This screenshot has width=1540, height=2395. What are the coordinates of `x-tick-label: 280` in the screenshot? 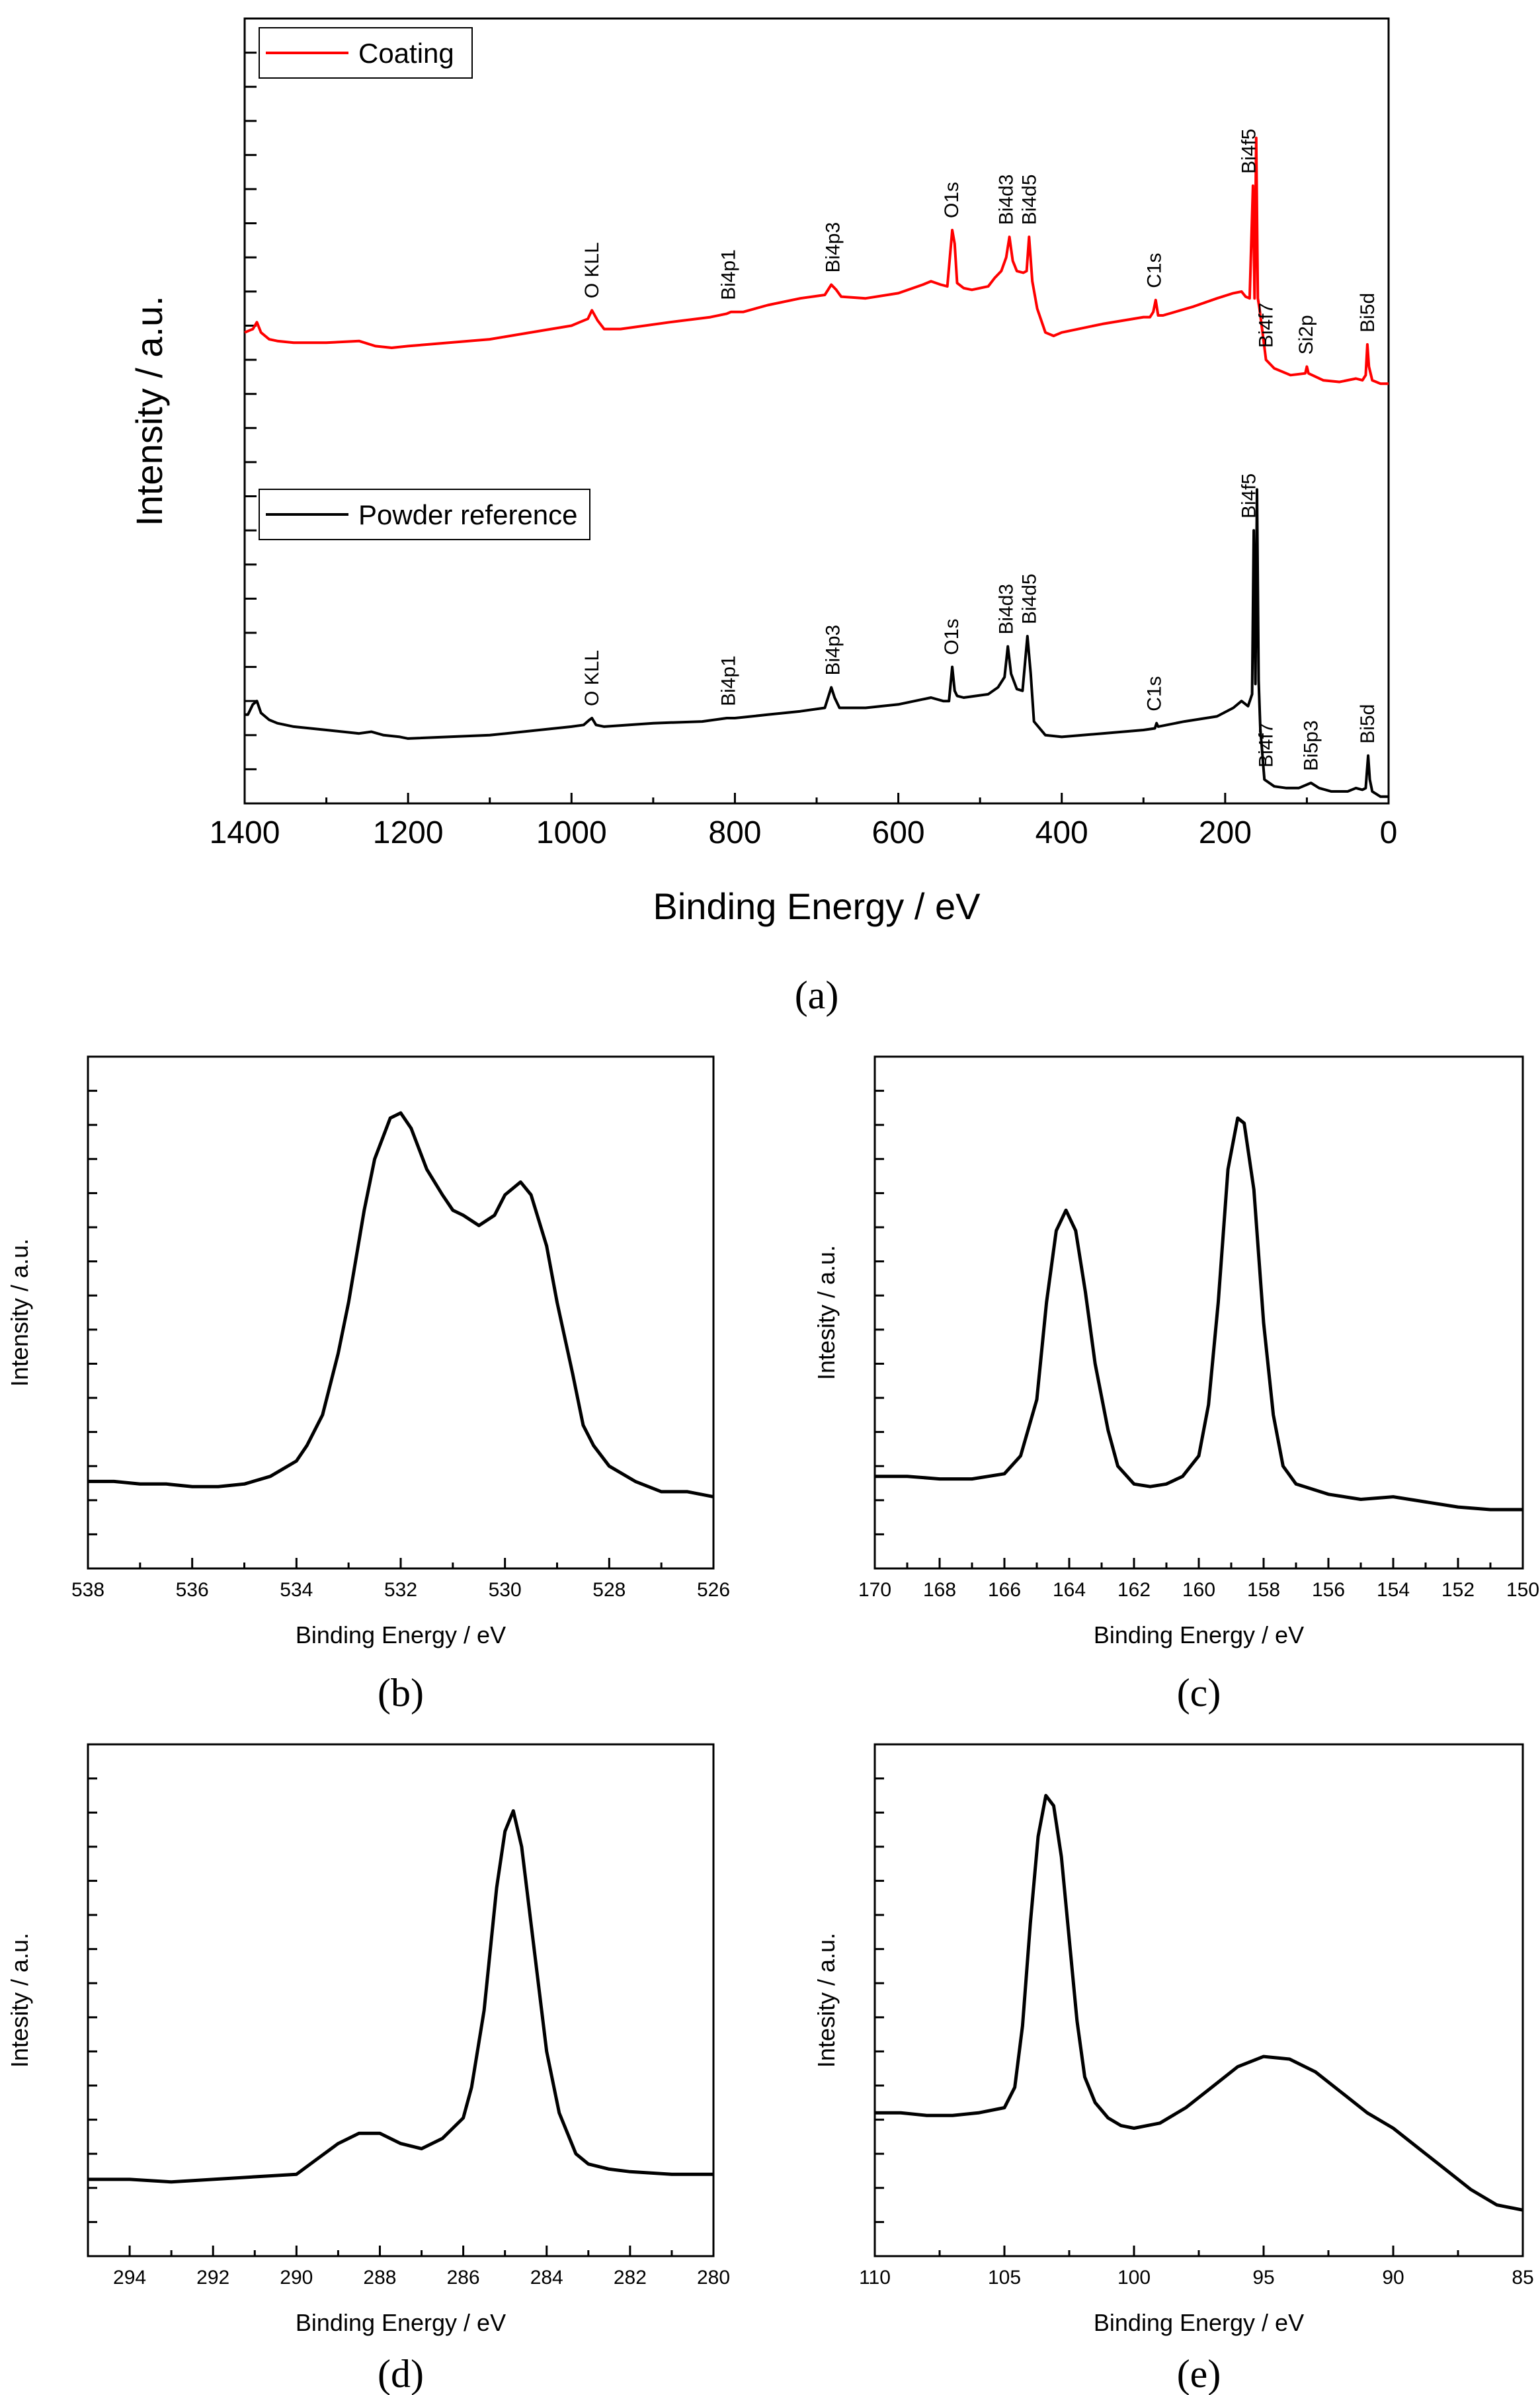 It's located at (713, 2278).